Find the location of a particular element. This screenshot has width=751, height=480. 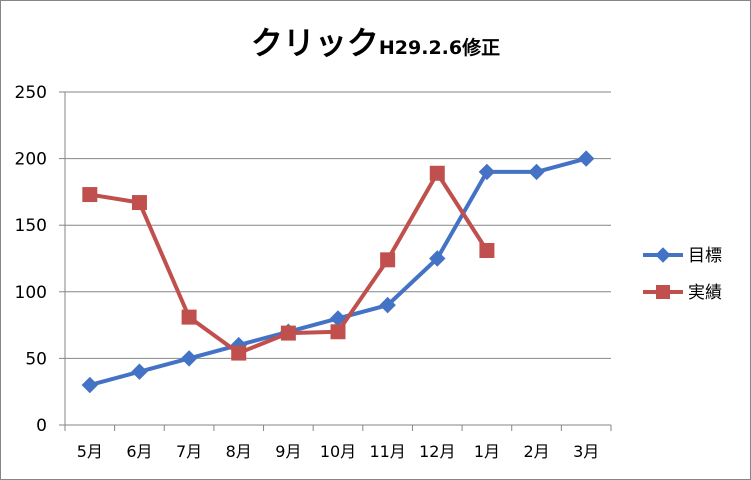

x-tick-label: 9月 is located at coordinates (288, 451).